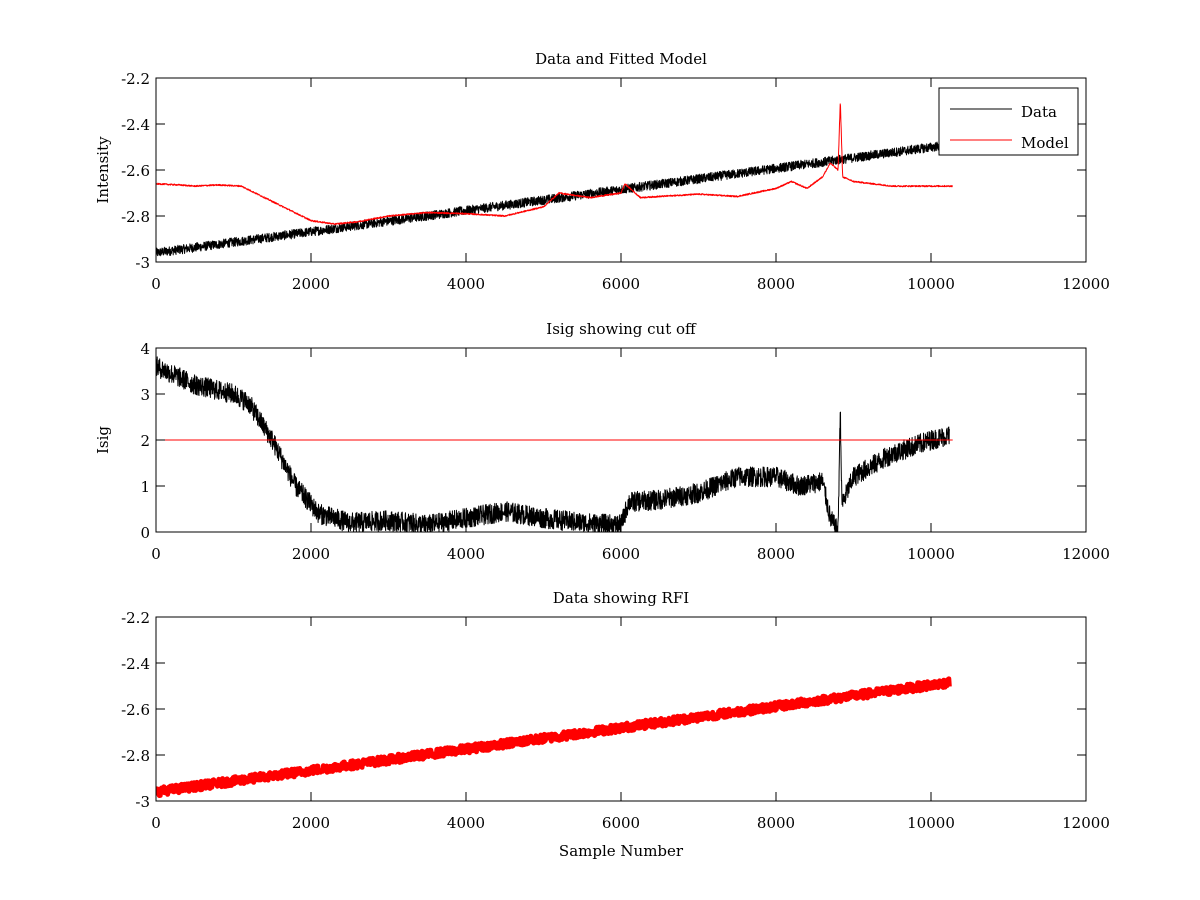 The image size is (1200, 900). Describe the element at coordinates (145, 441) in the screenshot. I see `y-tick-label: 2` at that location.